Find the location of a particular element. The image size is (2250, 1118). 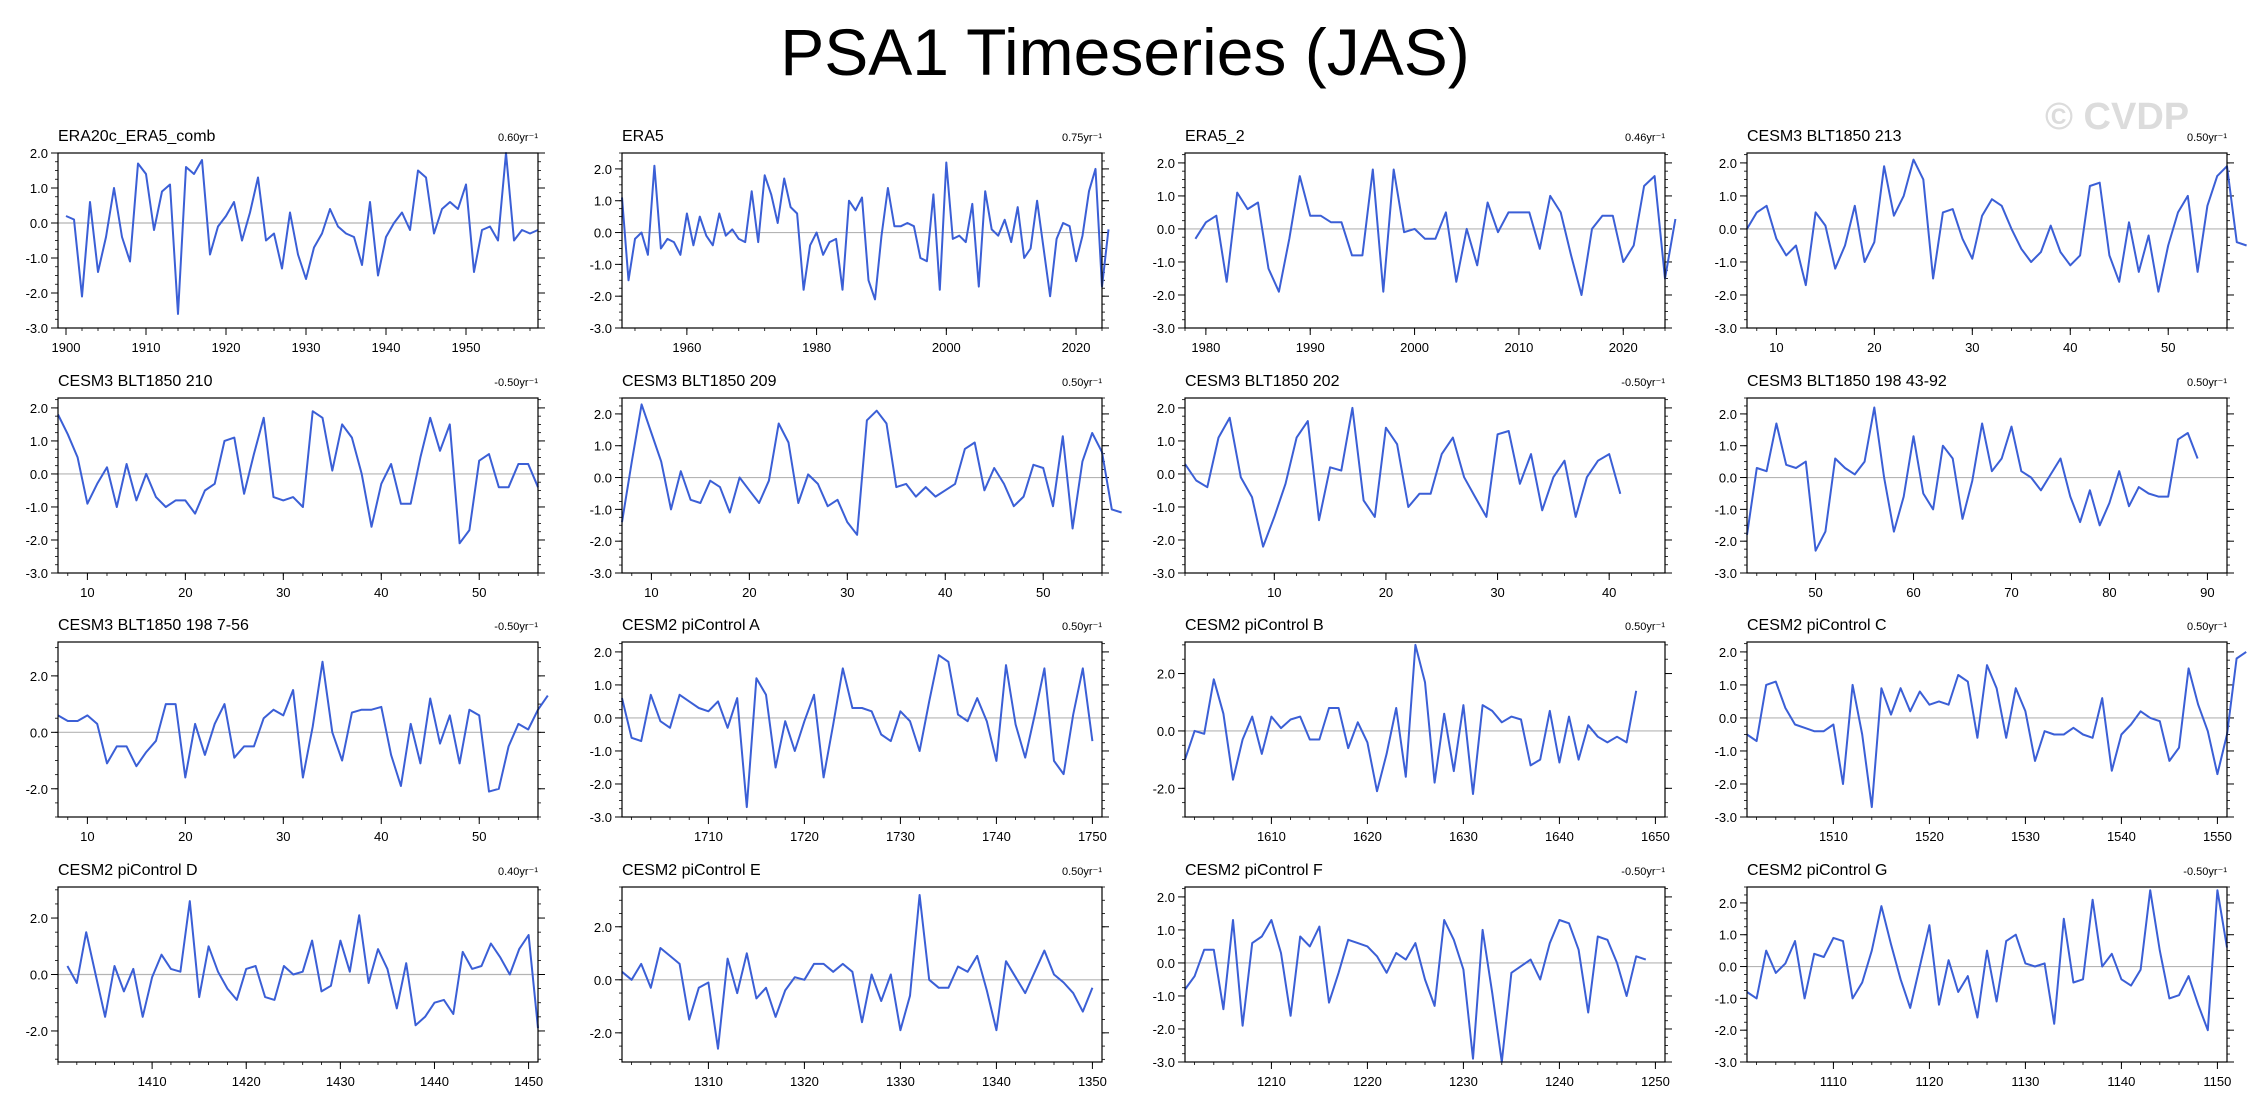

x-tick-label: 1130 is located at coordinates (2025, 1081).